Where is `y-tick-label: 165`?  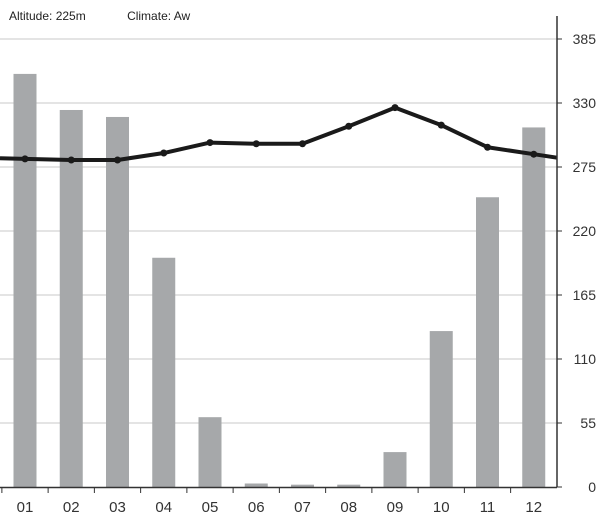 y-tick-label: 165 is located at coordinates (585, 295).